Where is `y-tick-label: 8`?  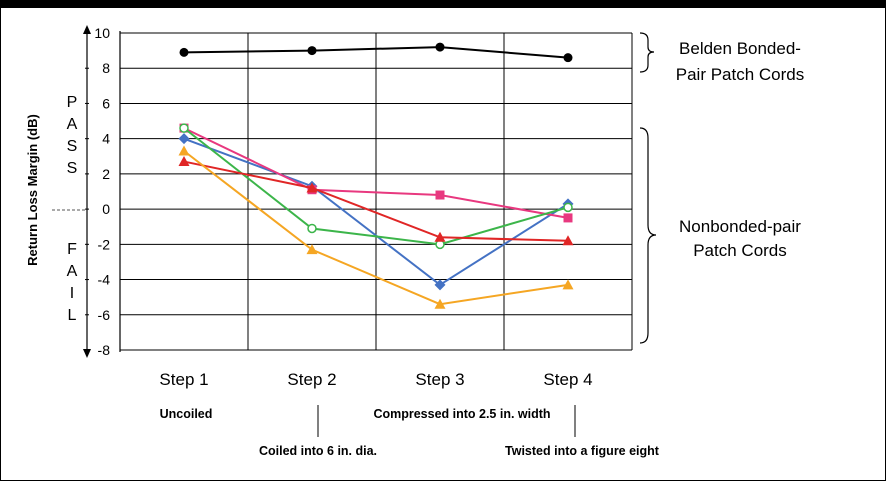
y-tick-label: 8 is located at coordinates (106, 68).